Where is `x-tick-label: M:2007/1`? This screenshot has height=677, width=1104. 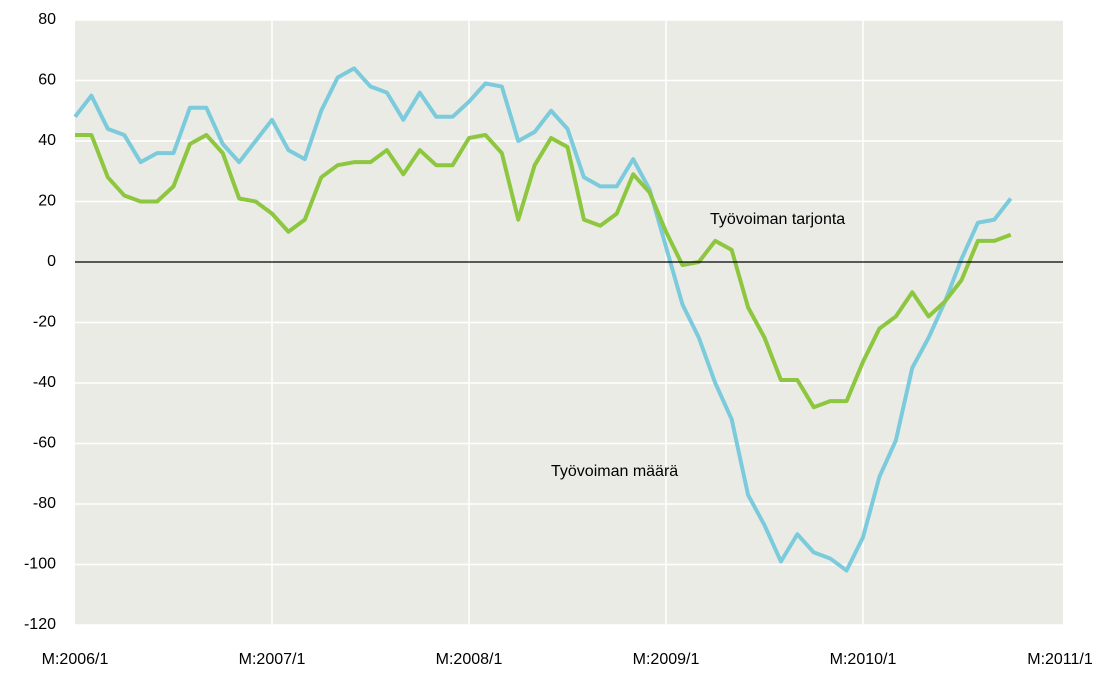 x-tick-label: M:2007/1 is located at coordinates (272, 659).